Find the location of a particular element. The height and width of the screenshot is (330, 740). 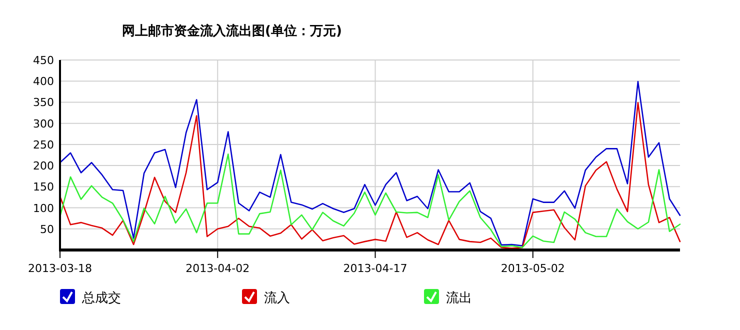

y-tick-label: 100 is located at coordinates (43, 208).